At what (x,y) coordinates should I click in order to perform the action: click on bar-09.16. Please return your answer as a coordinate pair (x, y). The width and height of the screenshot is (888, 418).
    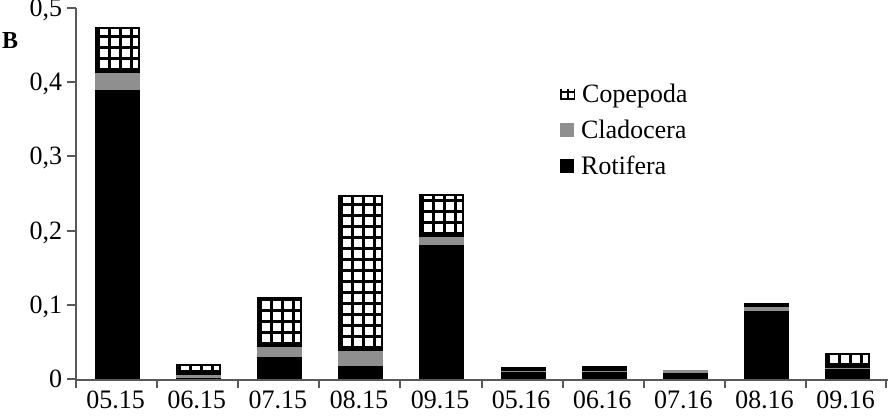
    Looking at the image, I should click on (847, 366).